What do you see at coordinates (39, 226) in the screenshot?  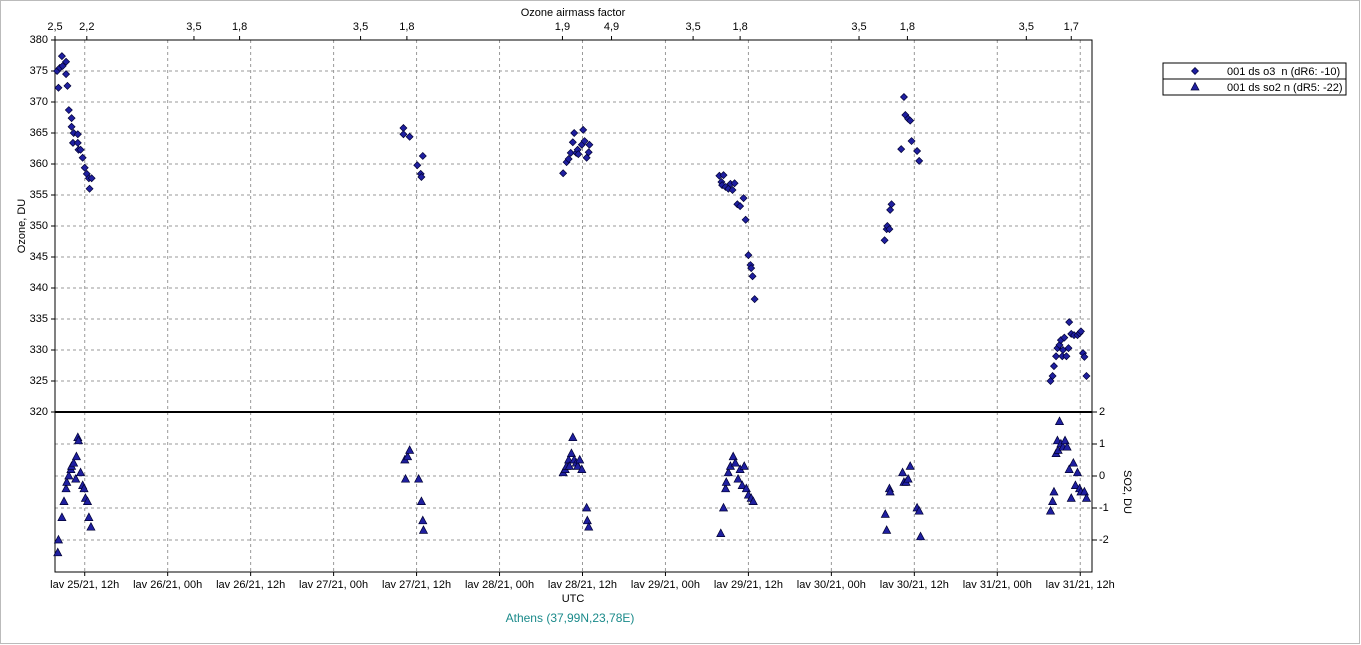 I see `y-tick-label: 350` at bounding box center [39, 226].